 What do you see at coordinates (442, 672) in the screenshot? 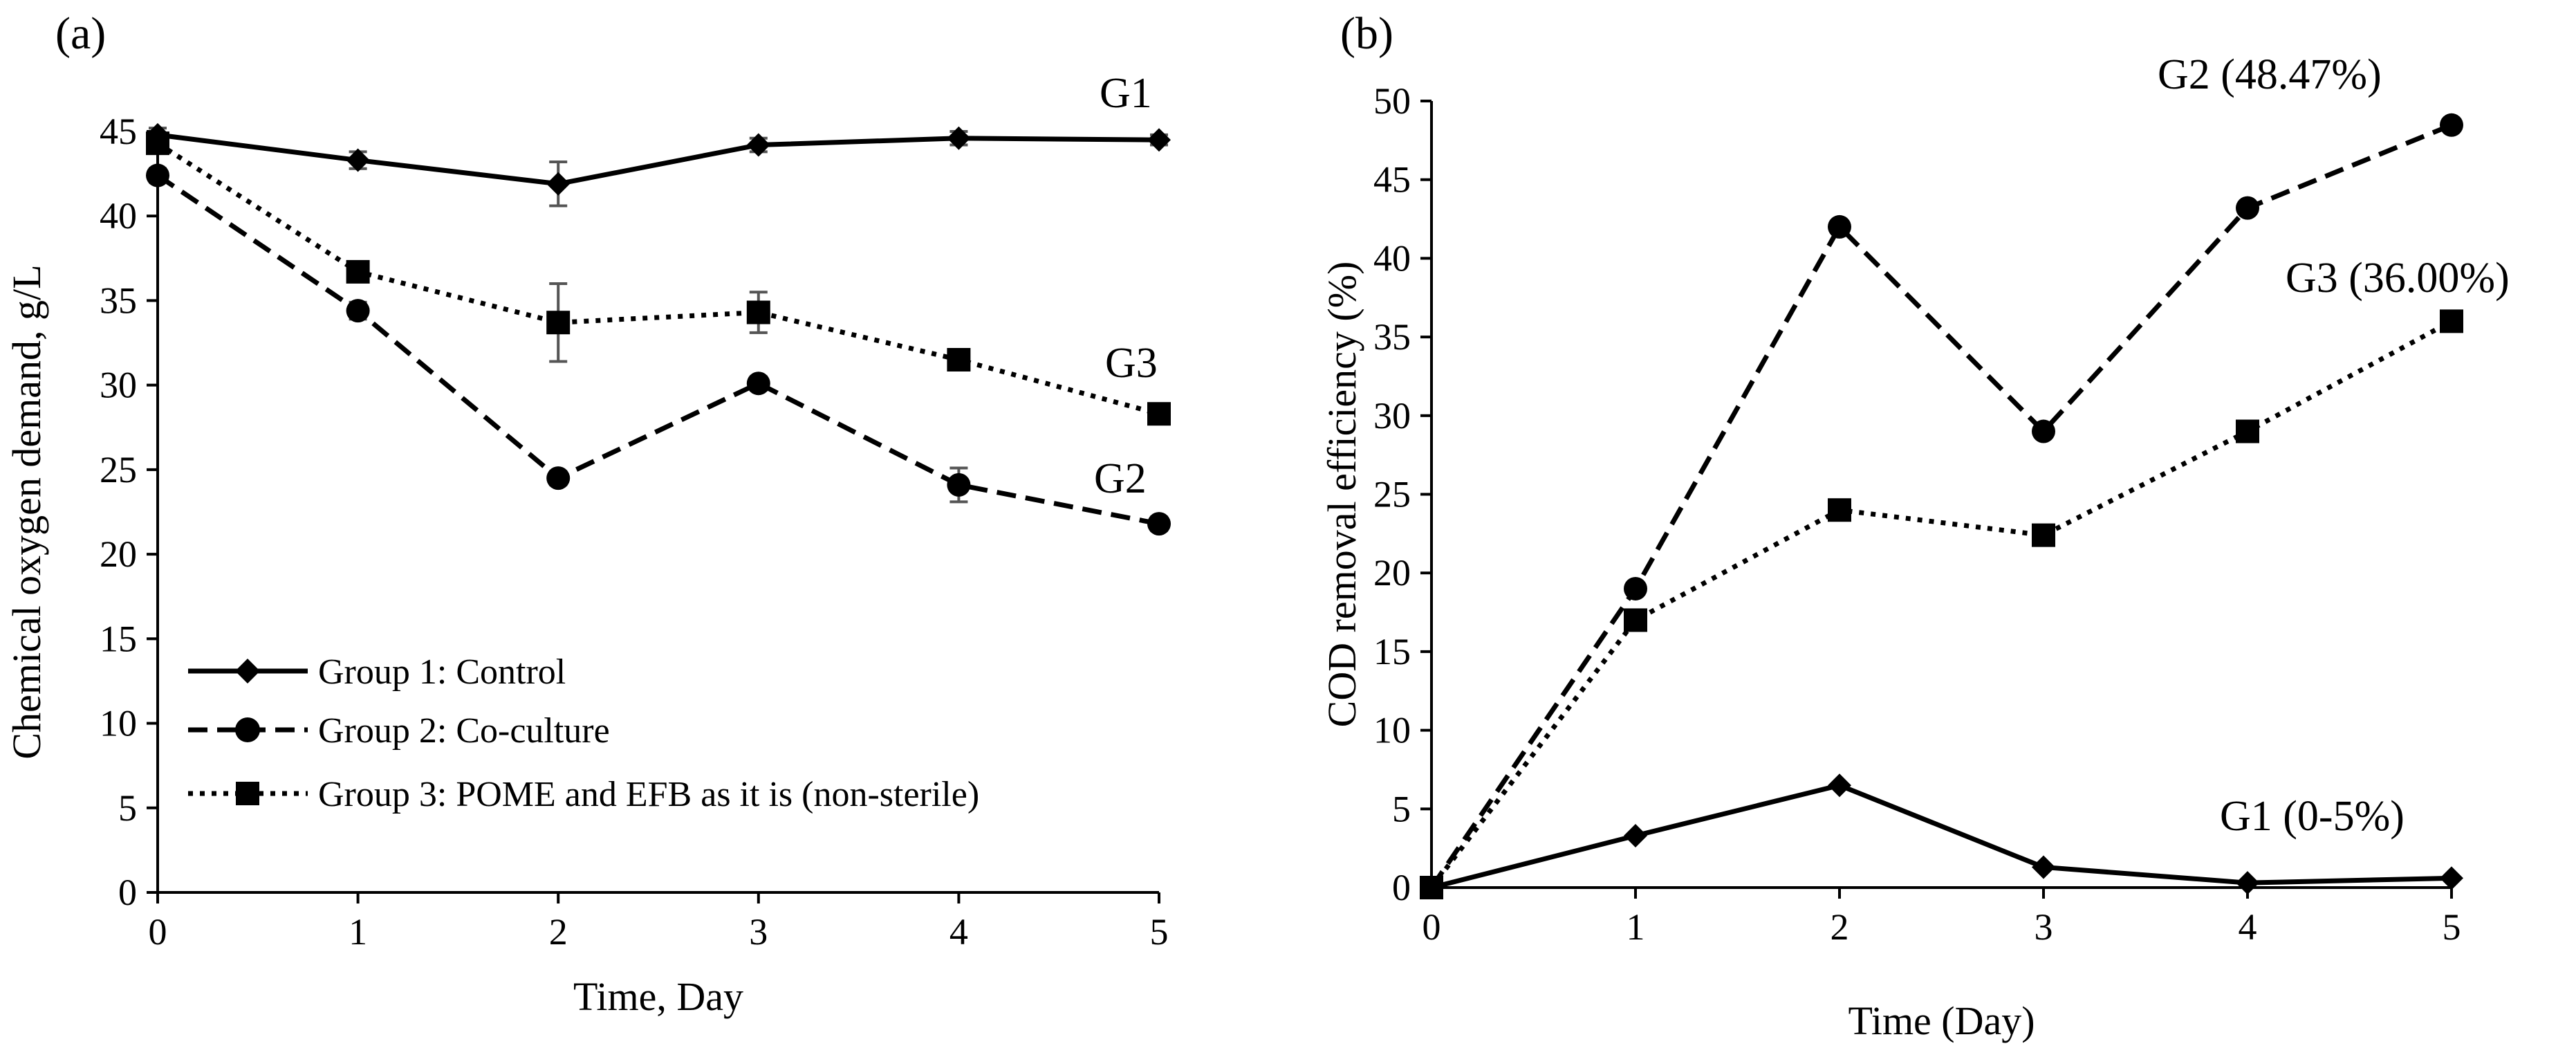
I see `legend-label-g1: Group 1: Control` at bounding box center [442, 672].